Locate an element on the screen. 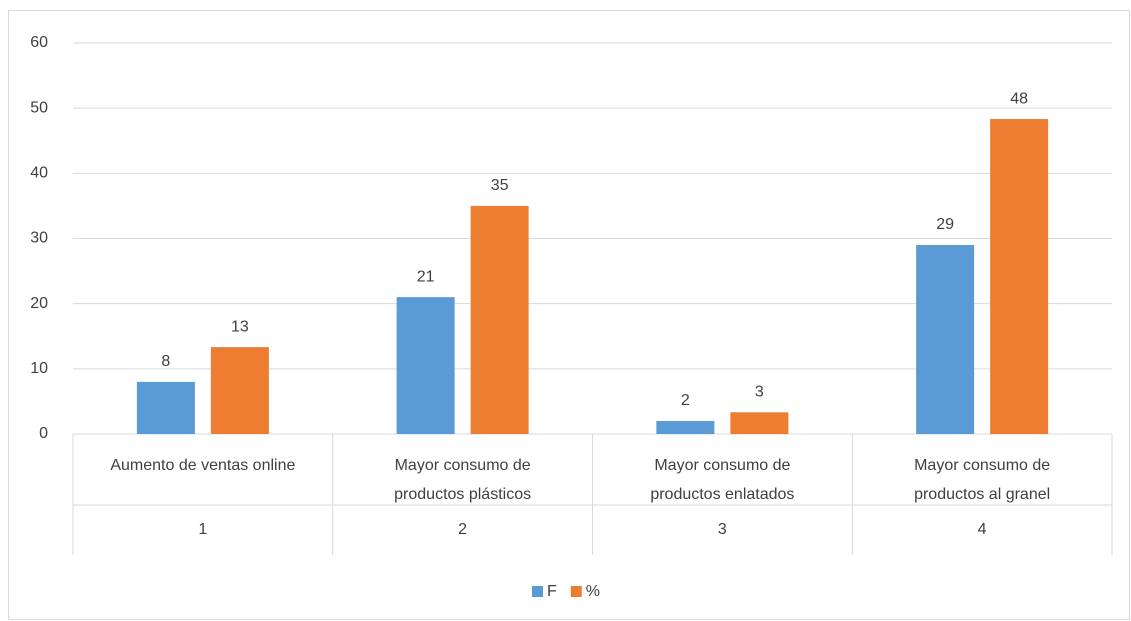 The width and height of the screenshot is (1131, 621). data-label: 13 is located at coordinates (240, 326).